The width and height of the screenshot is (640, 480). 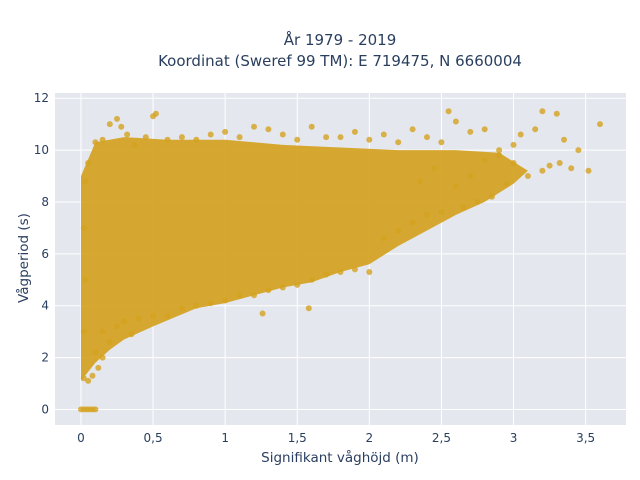 What do you see at coordinates (153, 438) in the screenshot?
I see `x-tick-label: 0,5` at bounding box center [153, 438].